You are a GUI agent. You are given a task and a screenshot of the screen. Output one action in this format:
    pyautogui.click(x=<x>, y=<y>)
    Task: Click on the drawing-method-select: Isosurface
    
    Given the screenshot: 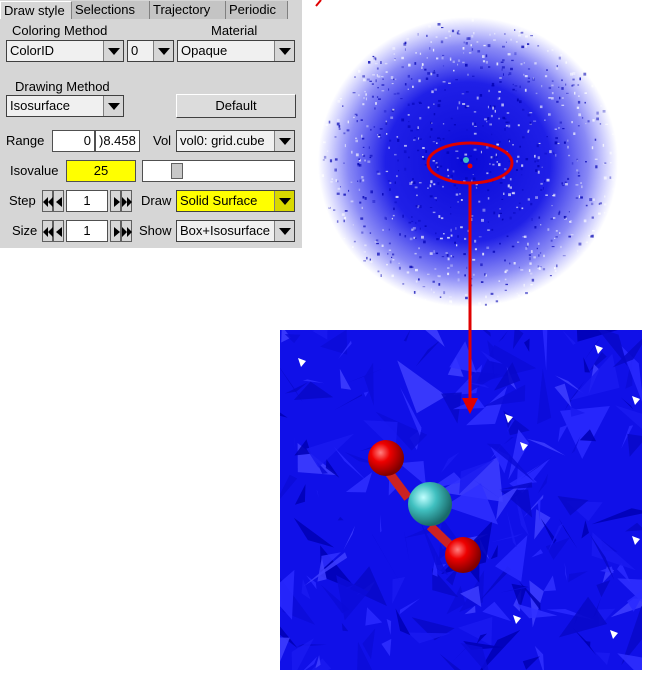 What is the action you would take?
    pyautogui.click(x=65, y=106)
    